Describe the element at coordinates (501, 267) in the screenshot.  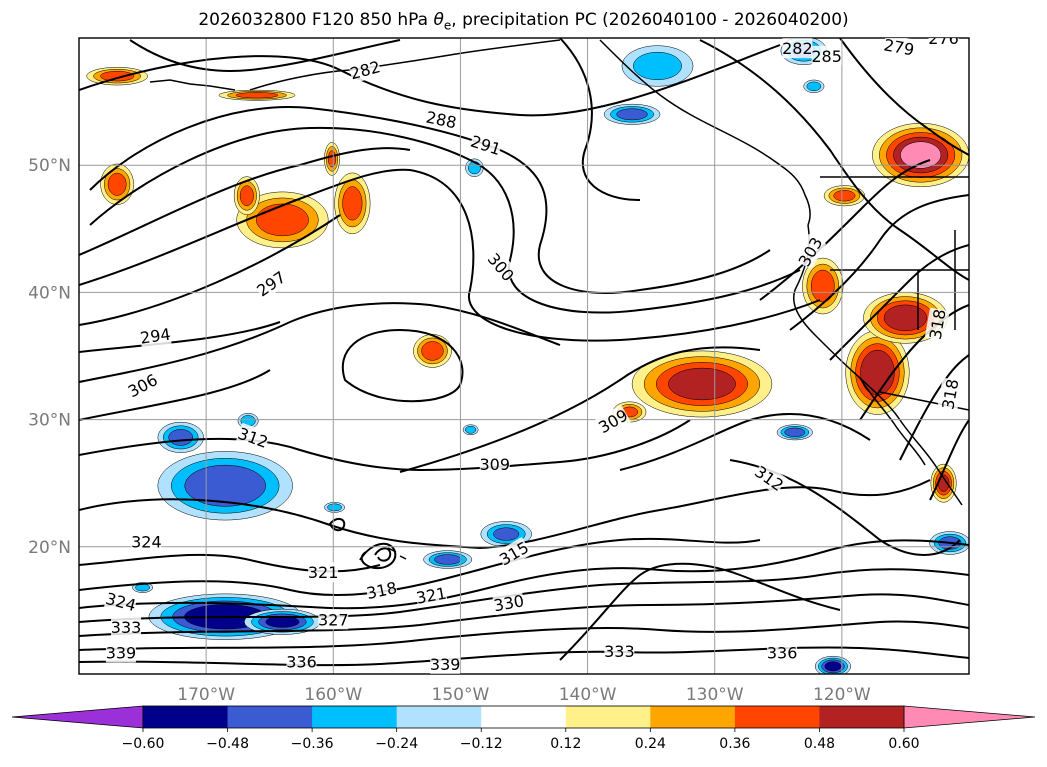
I see `contour-value: 300` at that location.